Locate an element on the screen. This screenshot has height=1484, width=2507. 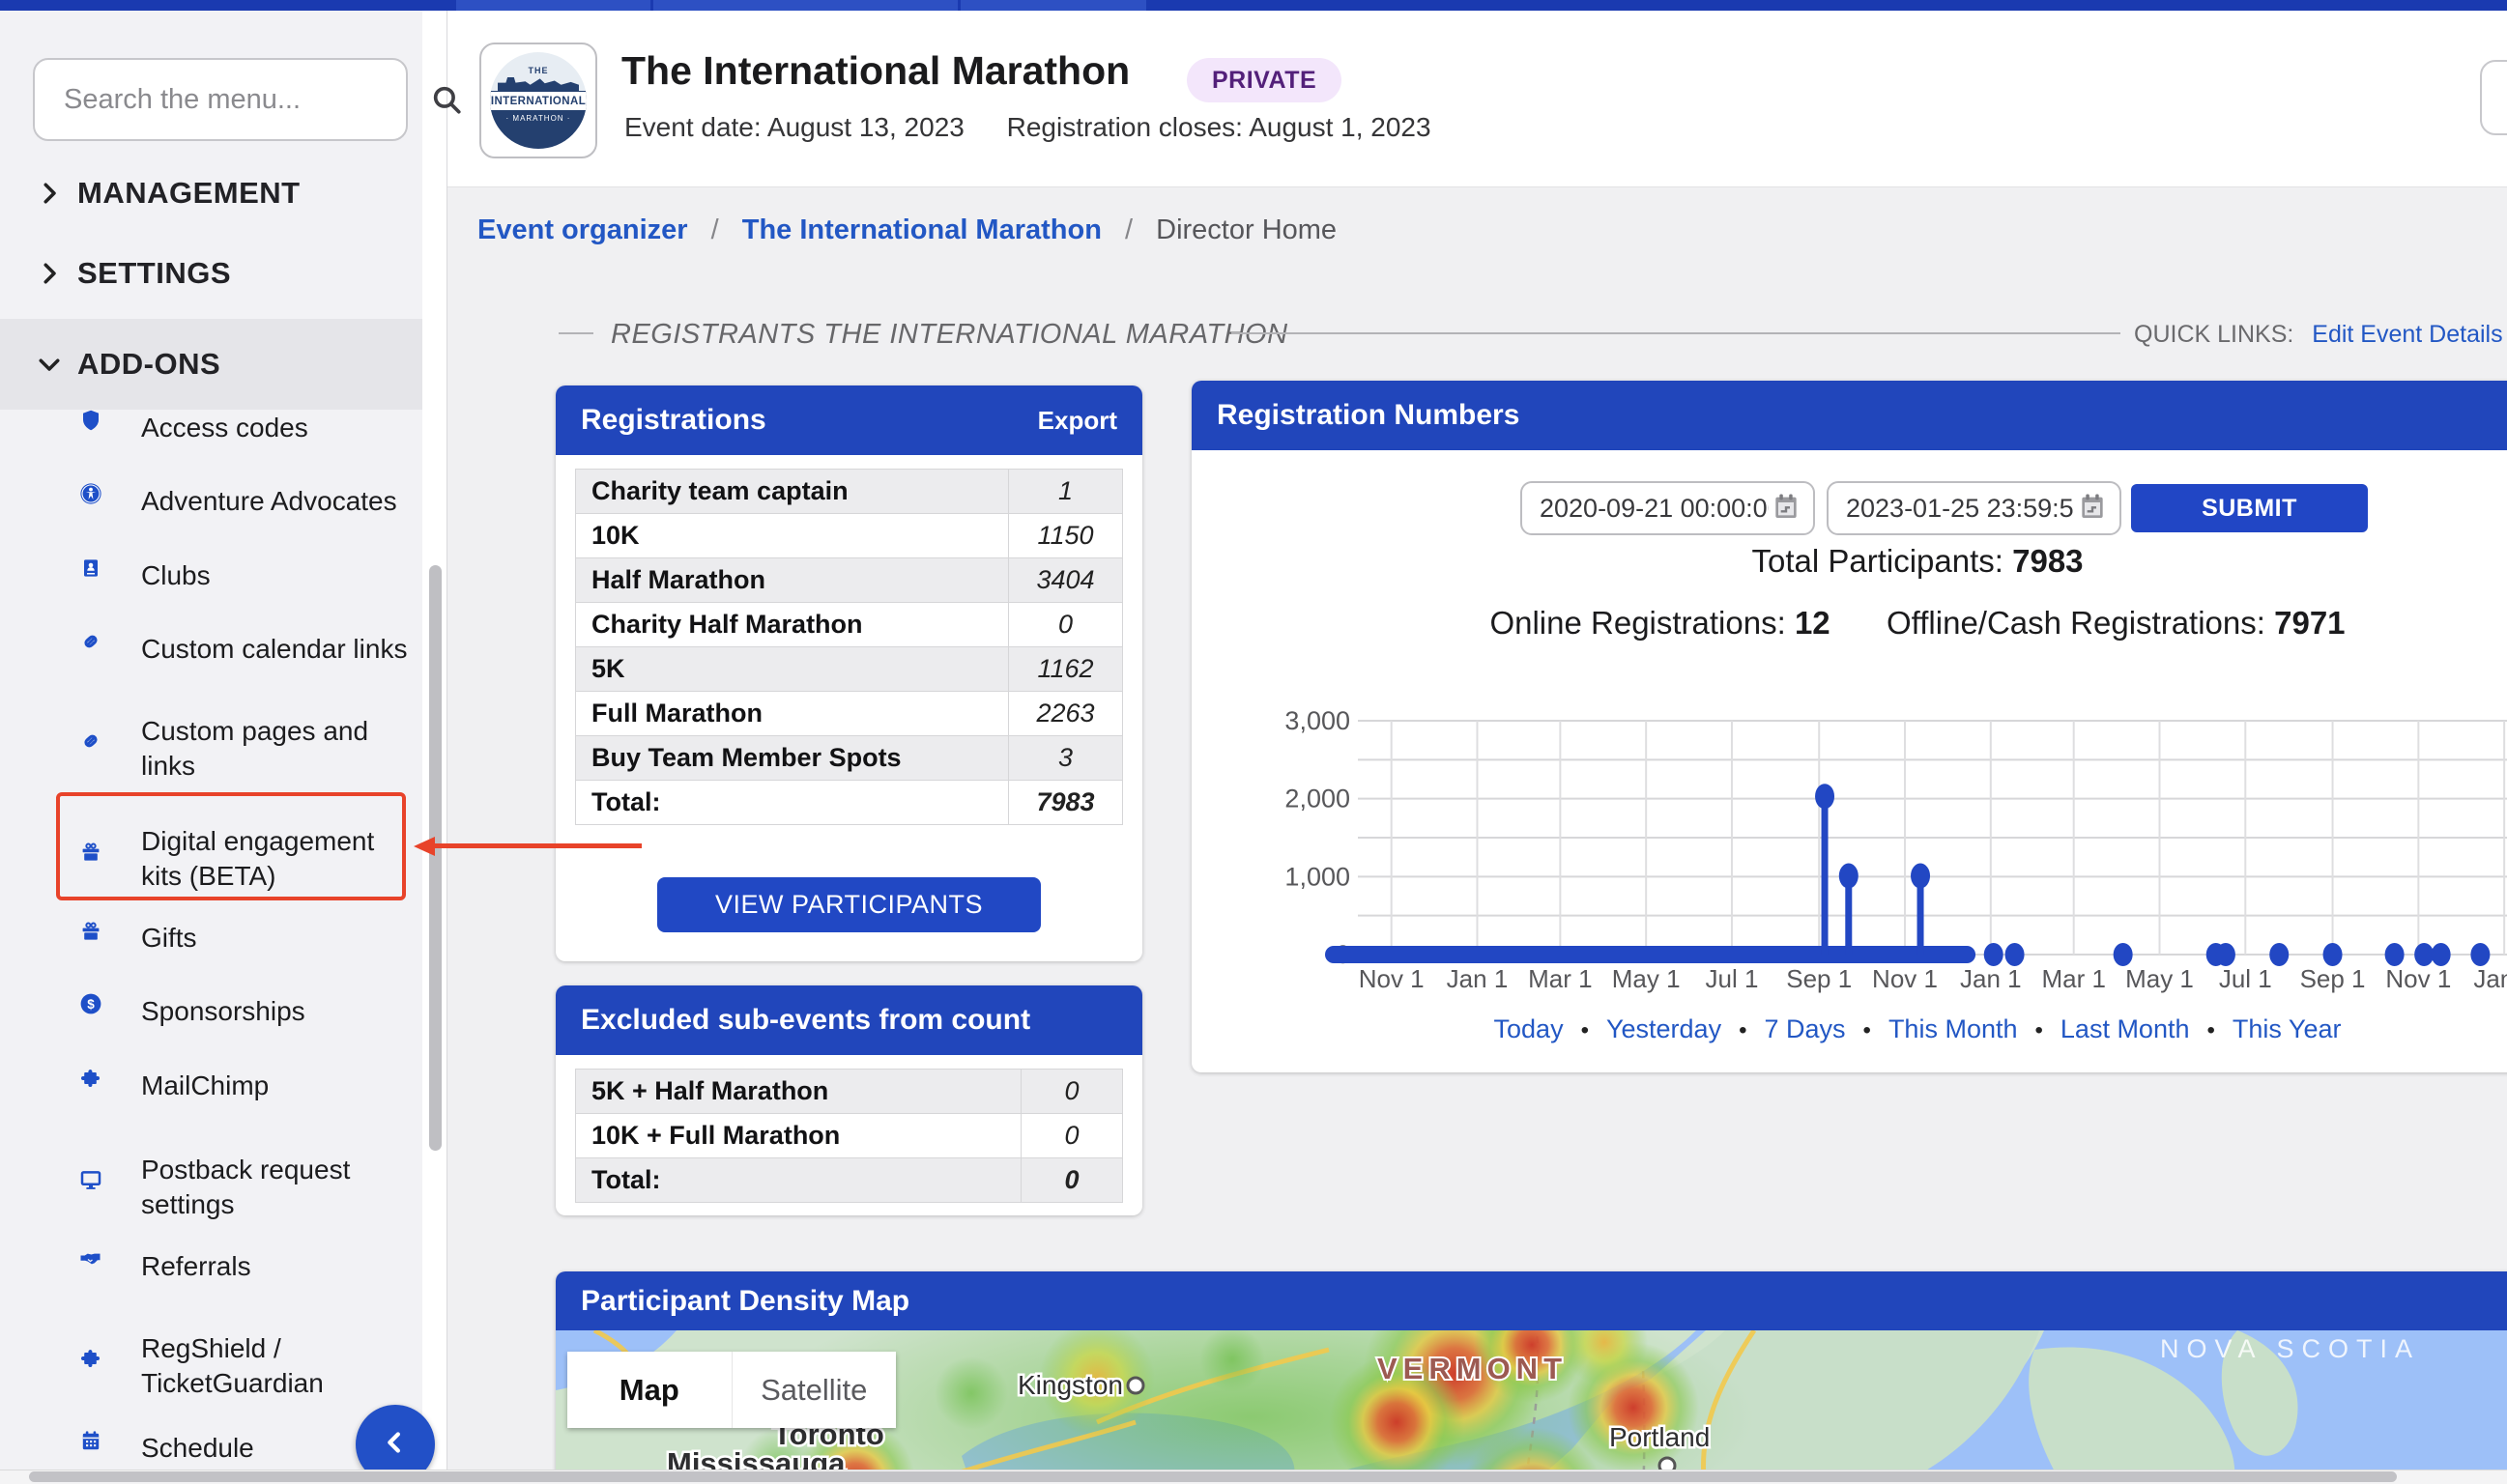
row-value: 0 is located at coordinates (1072, 1136).